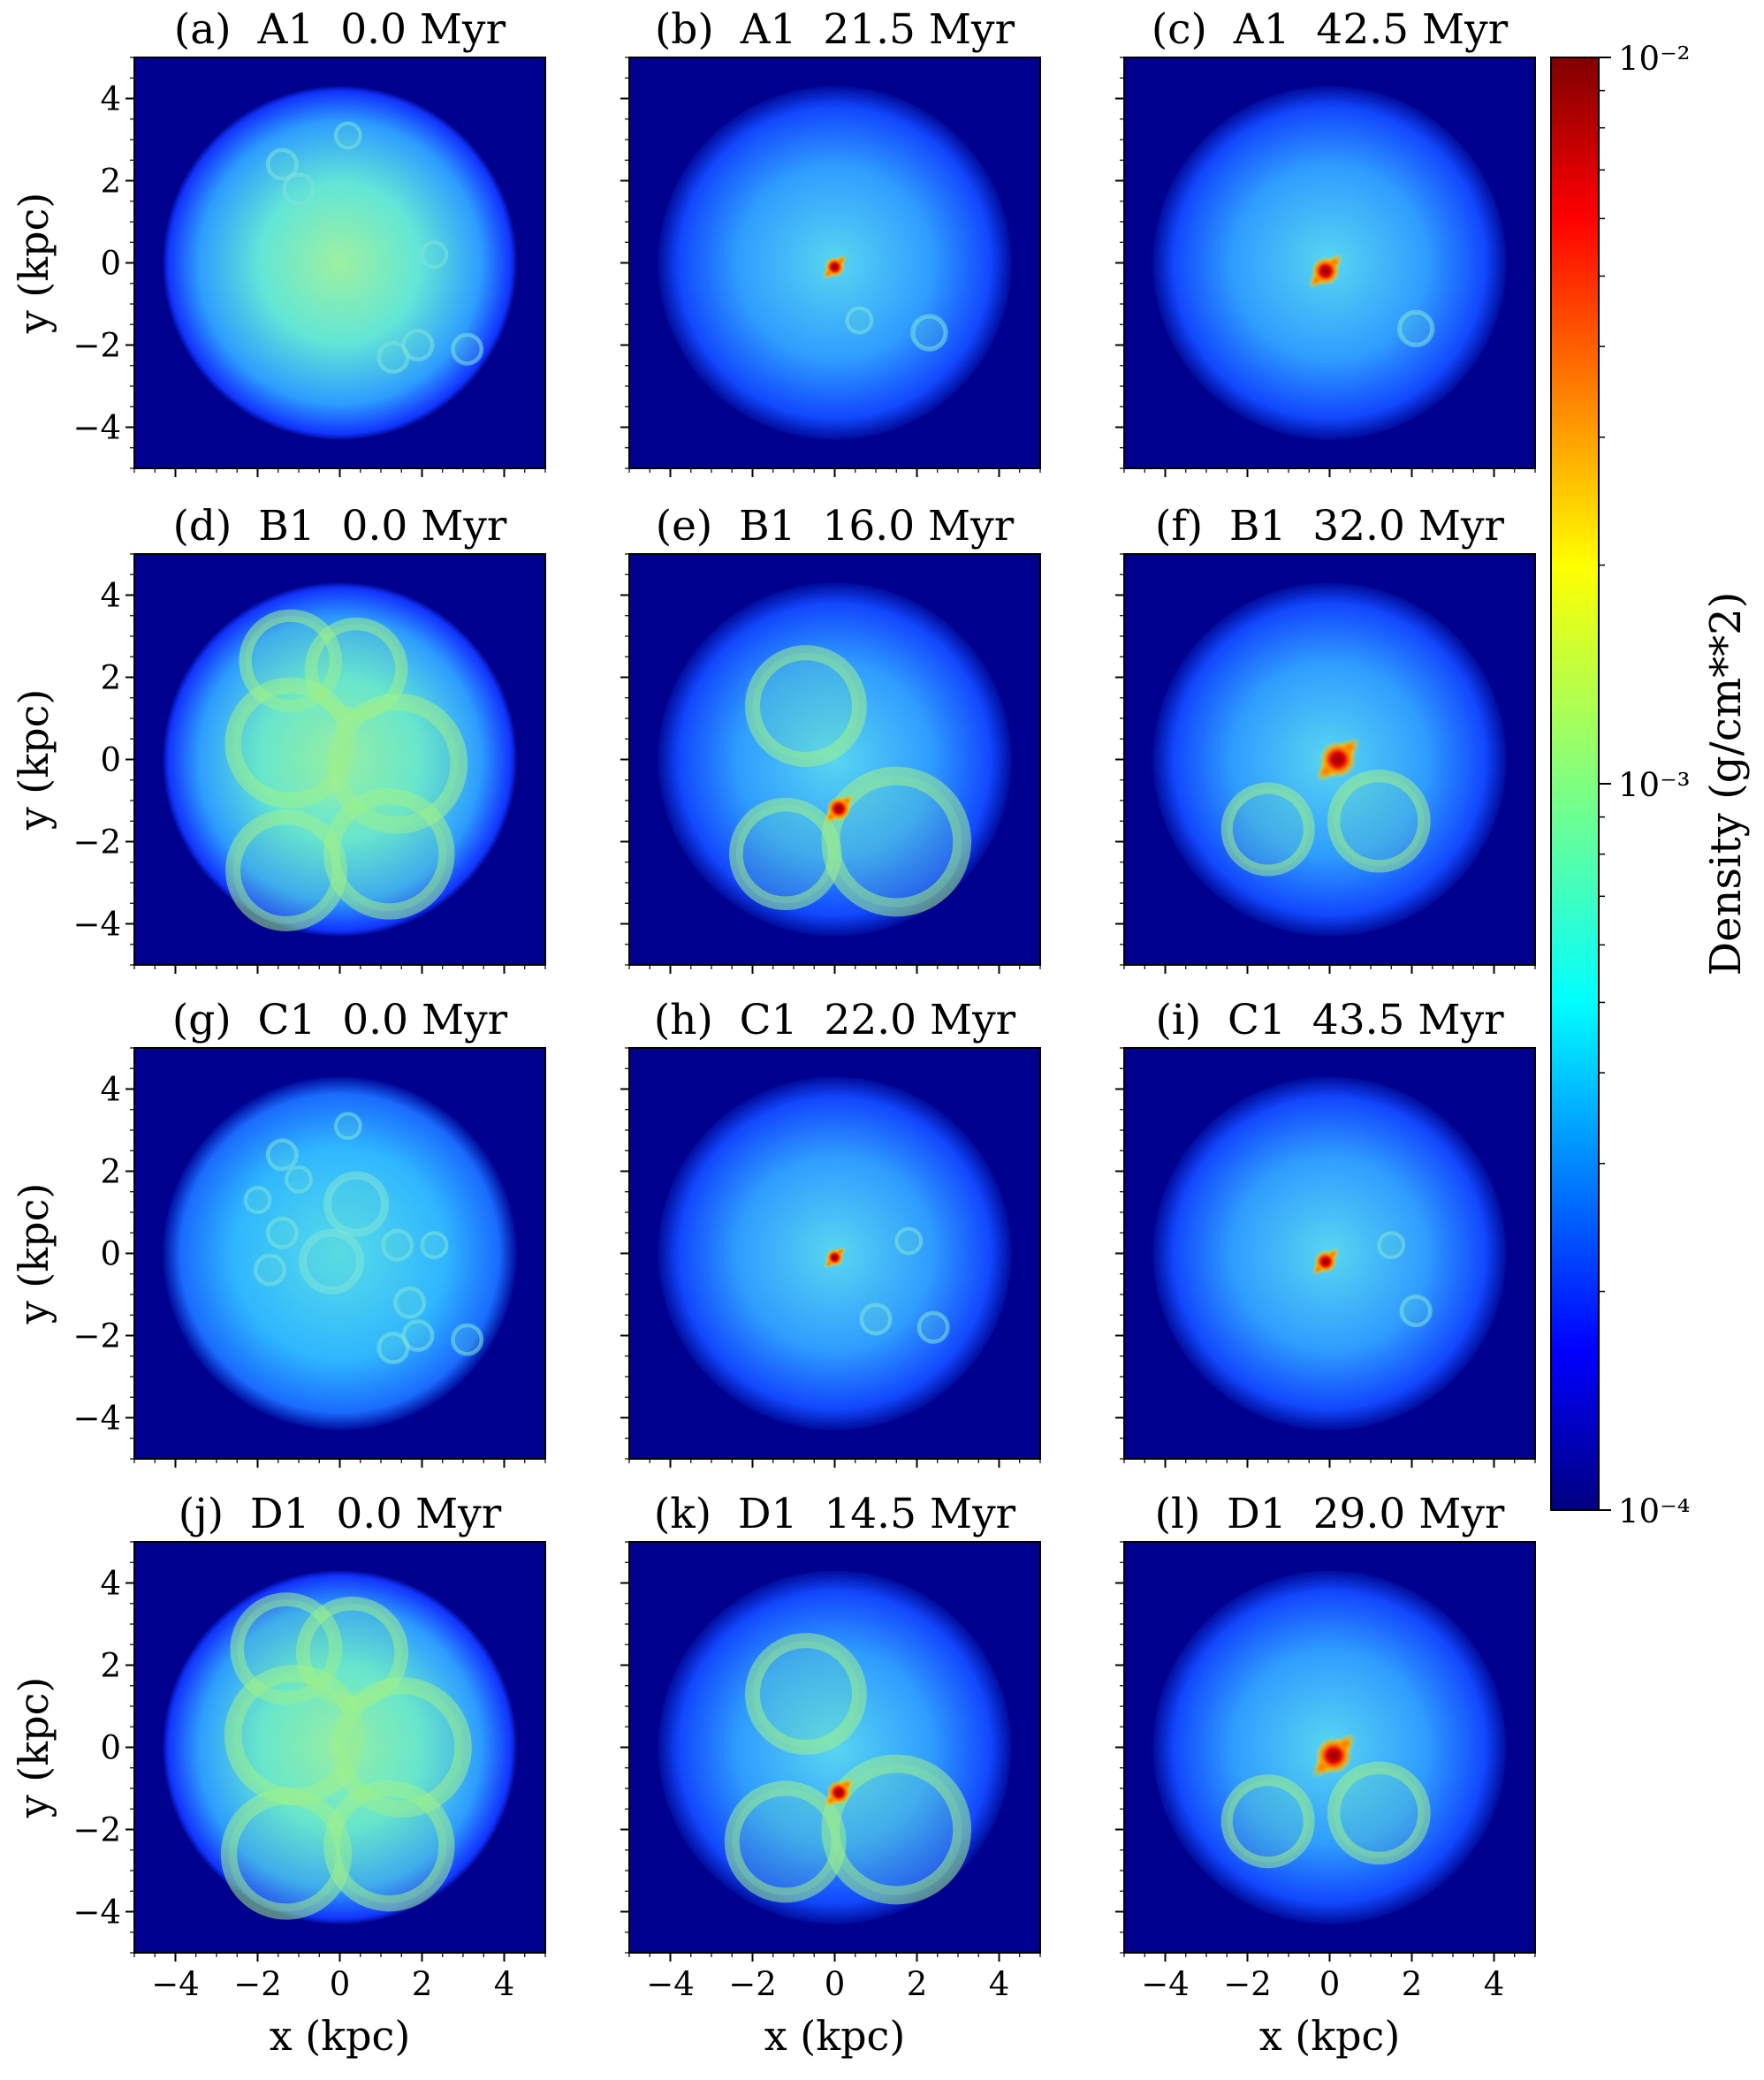  Describe the element at coordinates (341, 1514) in the screenshot. I see `panel-title: (j) D1 0.0 Myr` at that location.